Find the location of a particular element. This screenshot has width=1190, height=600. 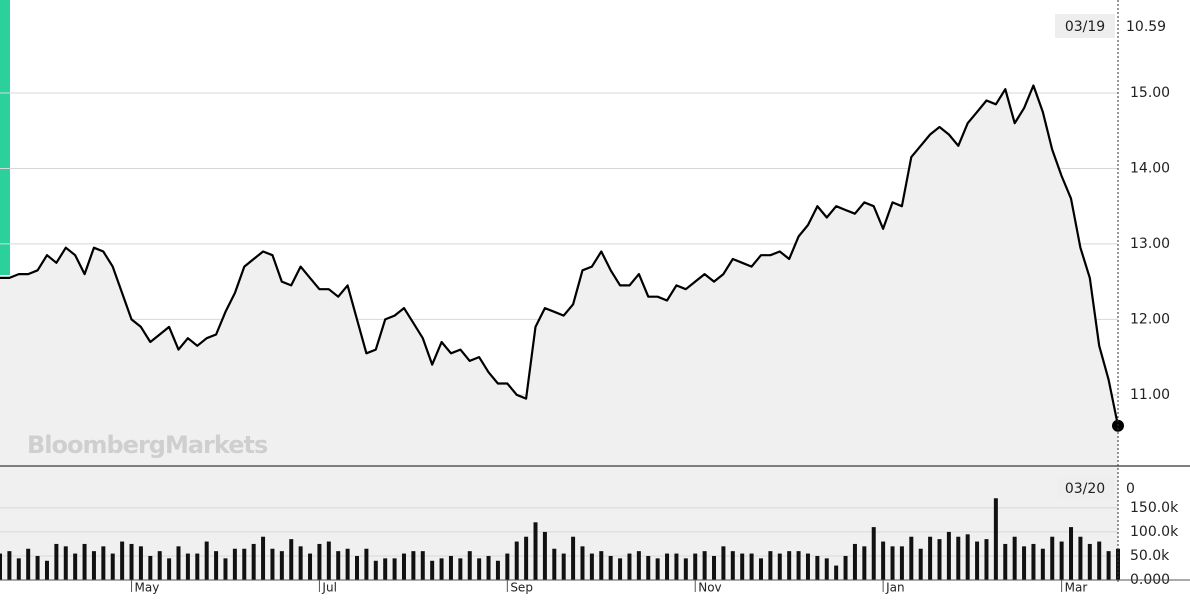

last-date: 03/19 is located at coordinates (1085, 27).